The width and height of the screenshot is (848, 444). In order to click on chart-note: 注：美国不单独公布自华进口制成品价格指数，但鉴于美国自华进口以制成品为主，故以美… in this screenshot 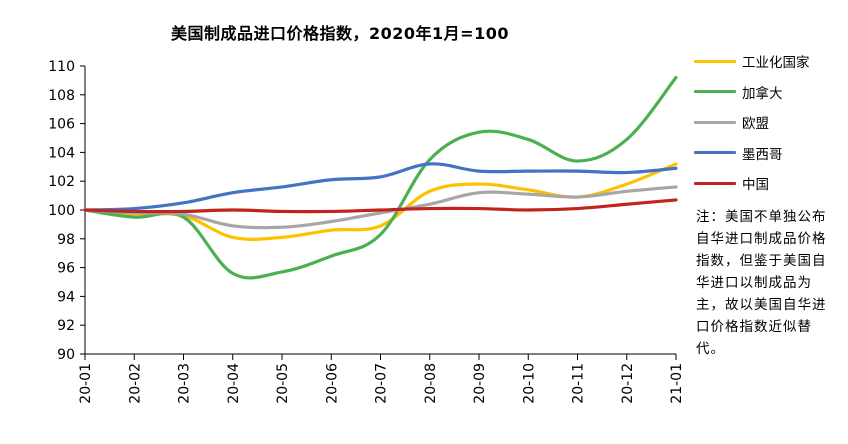, I will do `click(761, 283)`.